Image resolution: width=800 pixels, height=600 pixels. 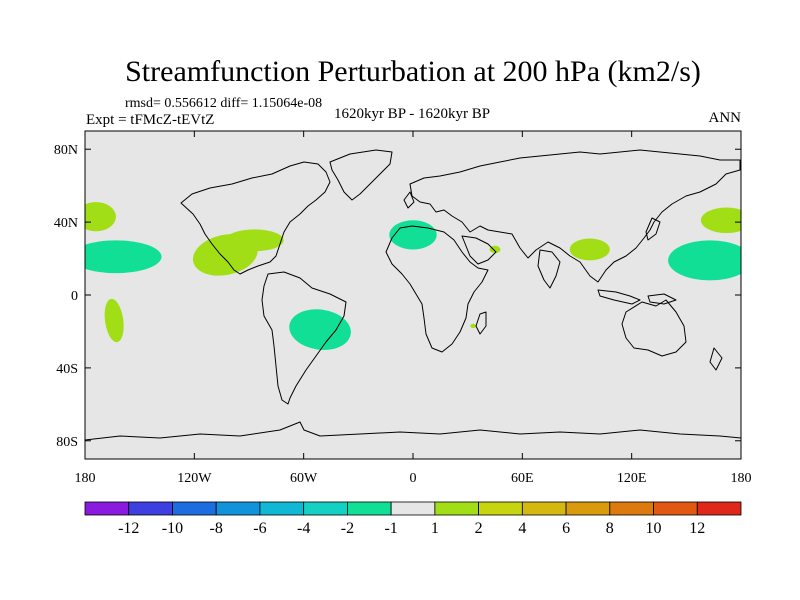 What do you see at coordinates (619, 297) in the screenshot?
I see `coast-indonesia` at bounding box center [619, 297].